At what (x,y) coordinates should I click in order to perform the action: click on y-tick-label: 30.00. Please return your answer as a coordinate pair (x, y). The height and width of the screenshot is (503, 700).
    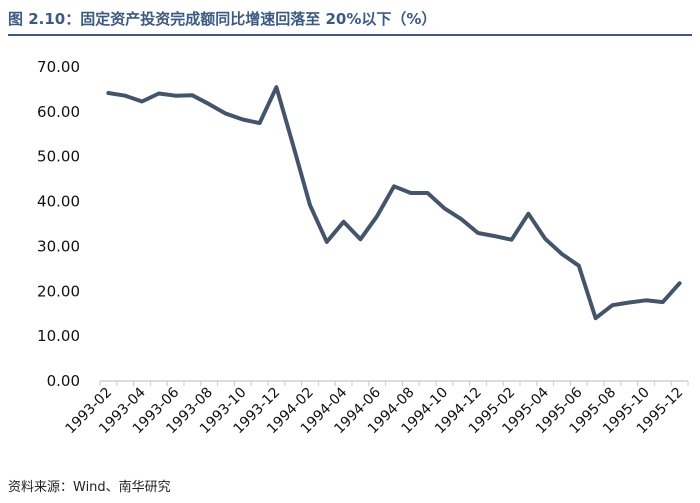
    Looking at the image, I should click on (58, 246).